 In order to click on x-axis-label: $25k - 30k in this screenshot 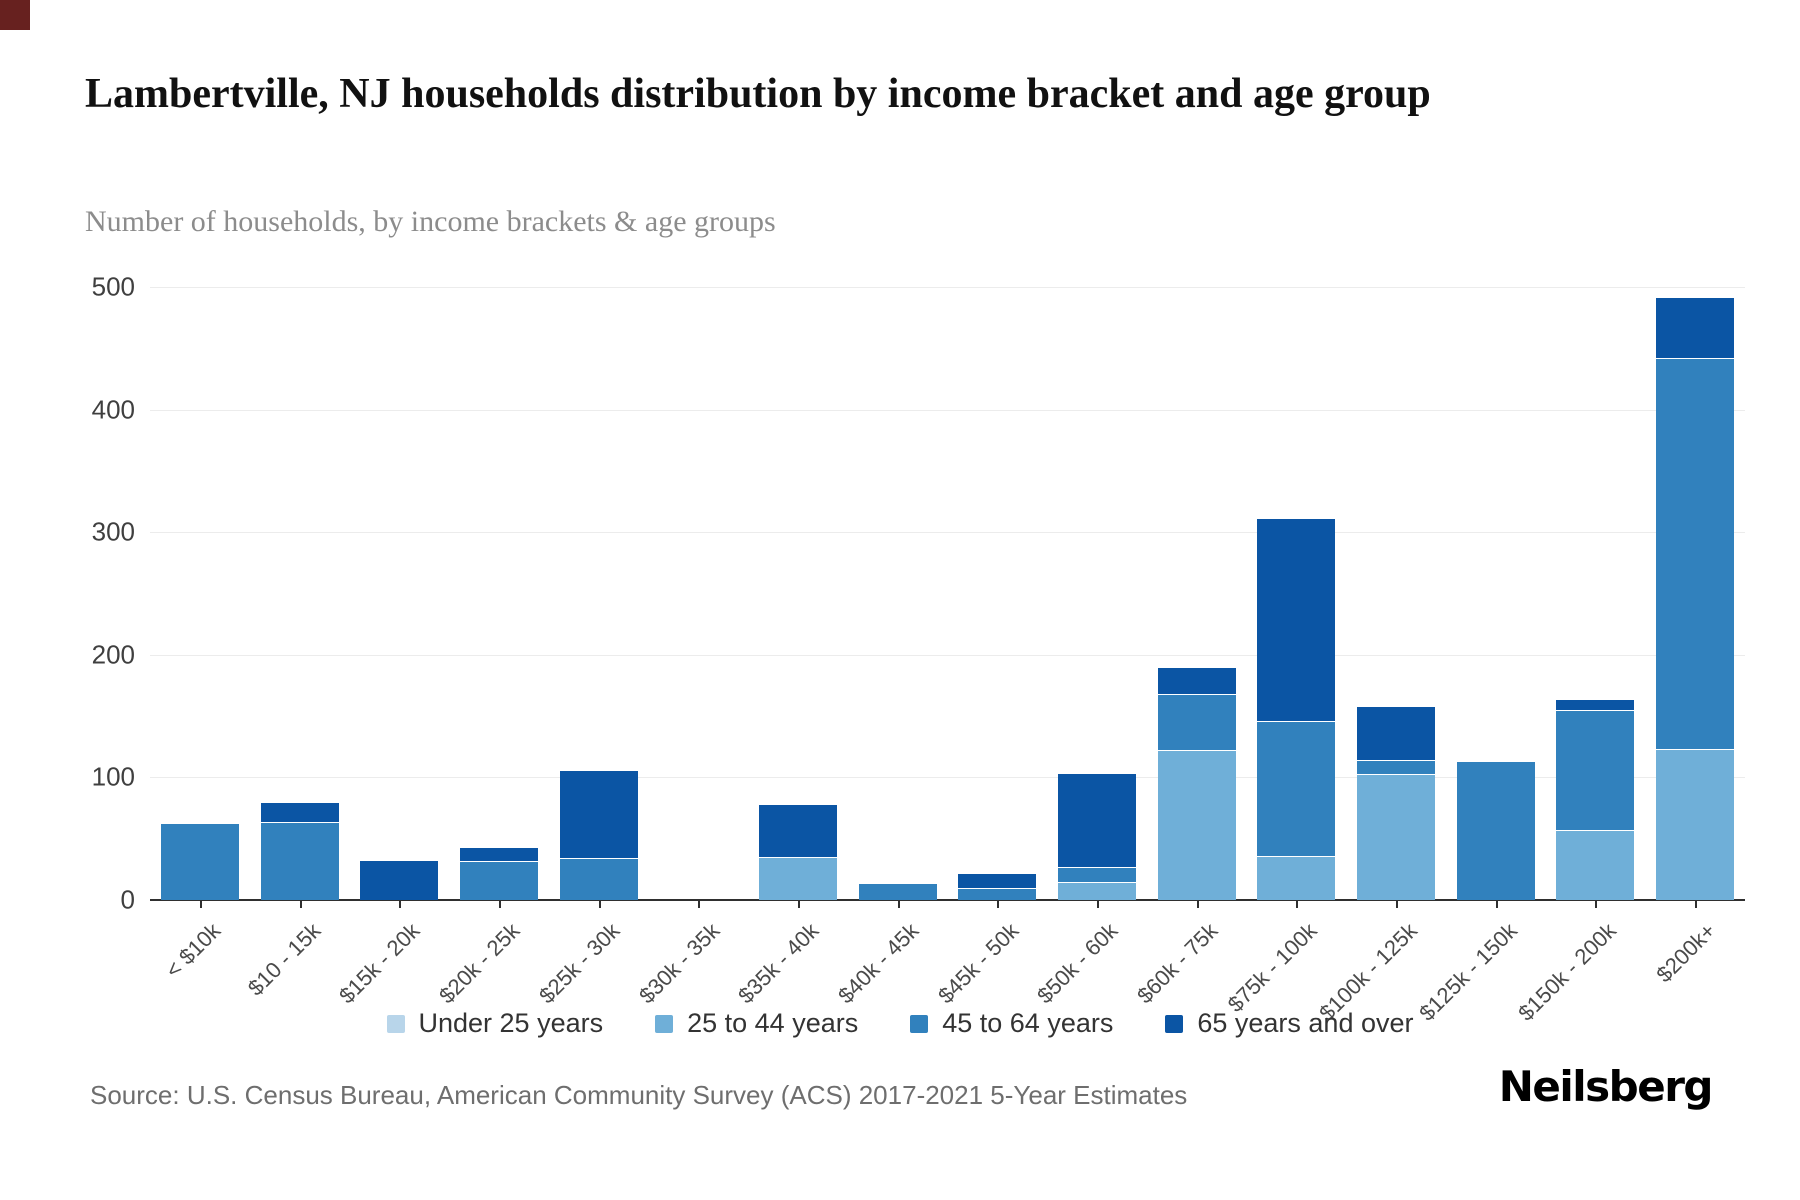, I will do `click(579, 963)`.